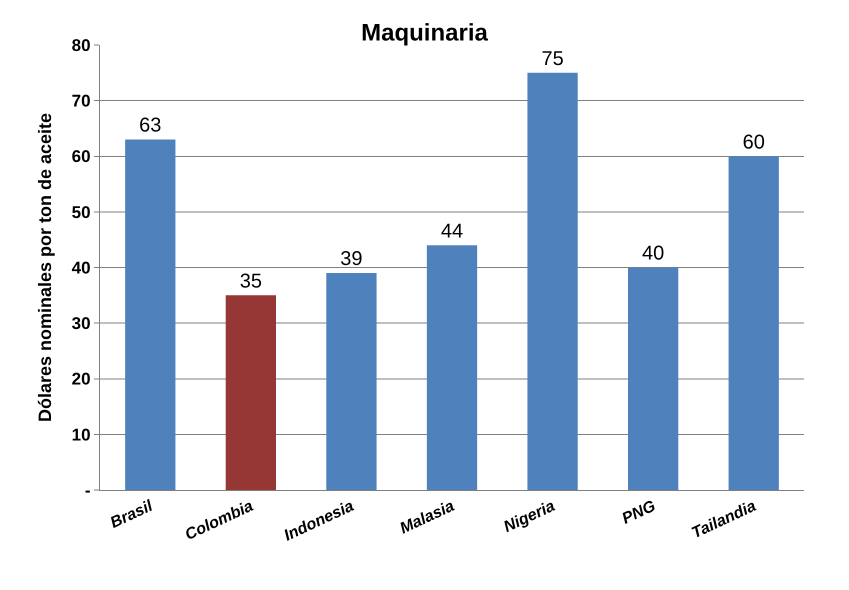  Describe the element at coordinates (81, 324) in the screenshot. I see `y-tick-label: 30` at that location.